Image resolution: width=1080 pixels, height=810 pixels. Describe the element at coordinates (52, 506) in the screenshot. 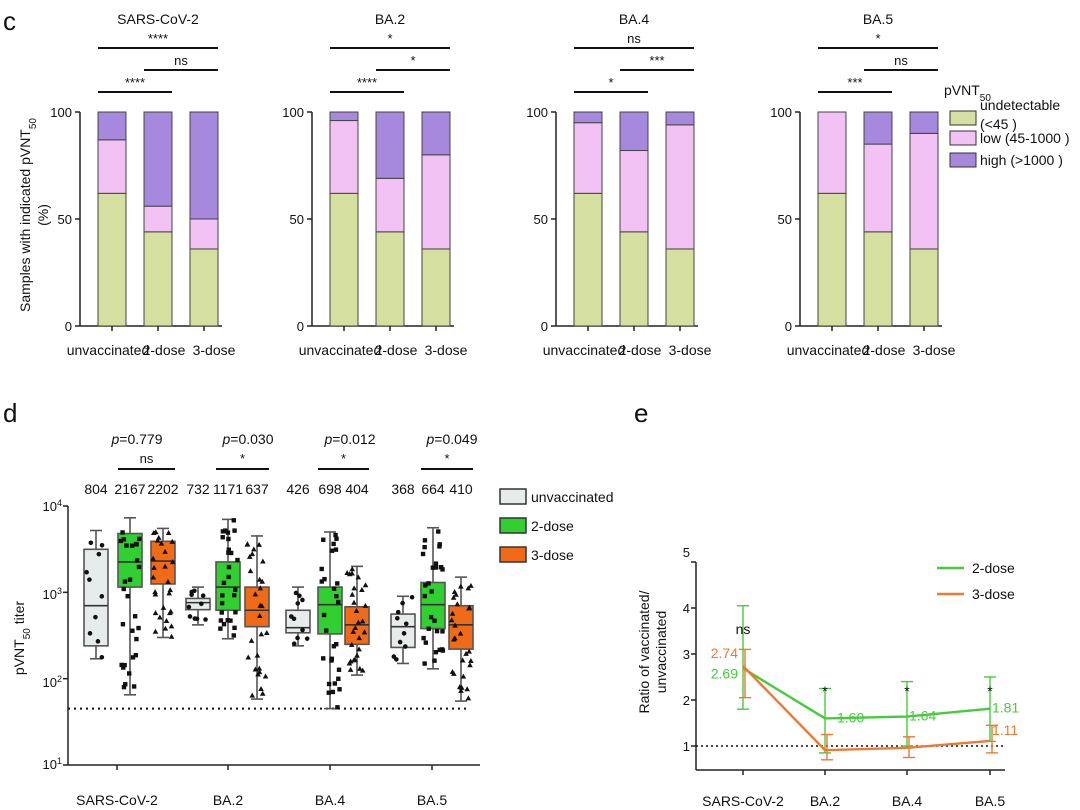

I see `panel-d-ytick: 104` at that location.